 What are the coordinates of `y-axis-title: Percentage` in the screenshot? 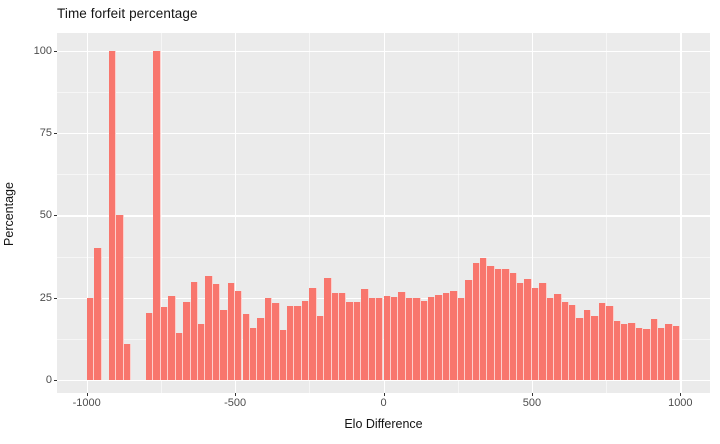 It's located at (9, 214).